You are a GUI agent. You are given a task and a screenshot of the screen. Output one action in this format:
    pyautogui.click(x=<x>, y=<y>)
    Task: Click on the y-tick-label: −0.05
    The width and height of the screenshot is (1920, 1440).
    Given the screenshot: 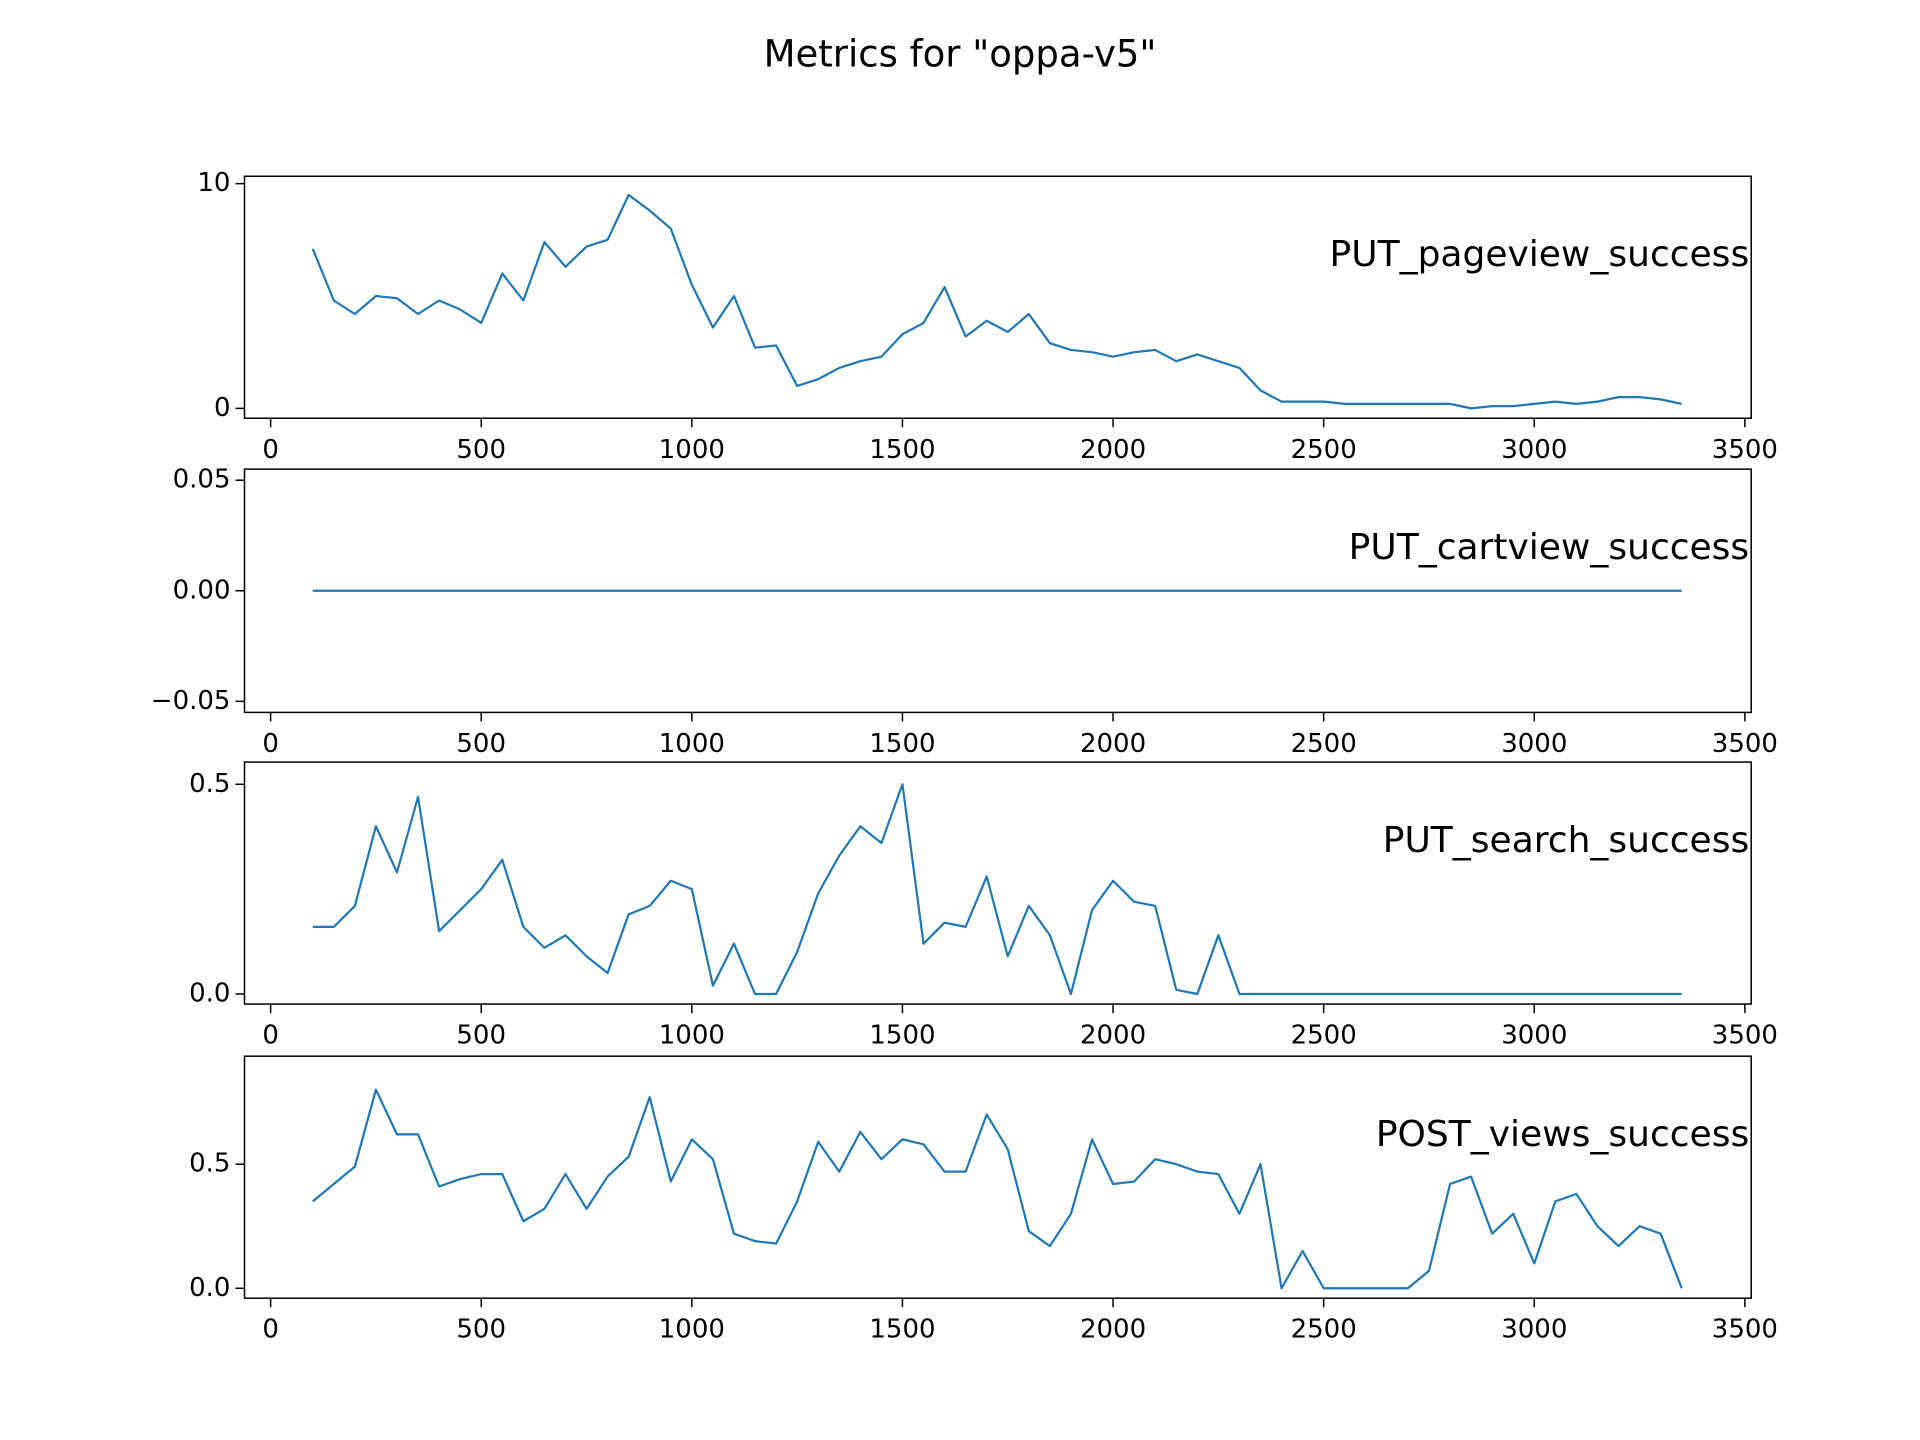 What is the action you would take?
    pyautogui.click(x=191, y=701)
    